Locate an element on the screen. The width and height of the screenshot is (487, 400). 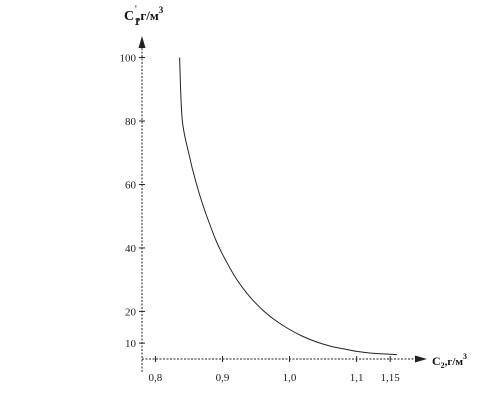
y-ticks: 10 20 40 60 80 100 is located at coordinates (132, 201).